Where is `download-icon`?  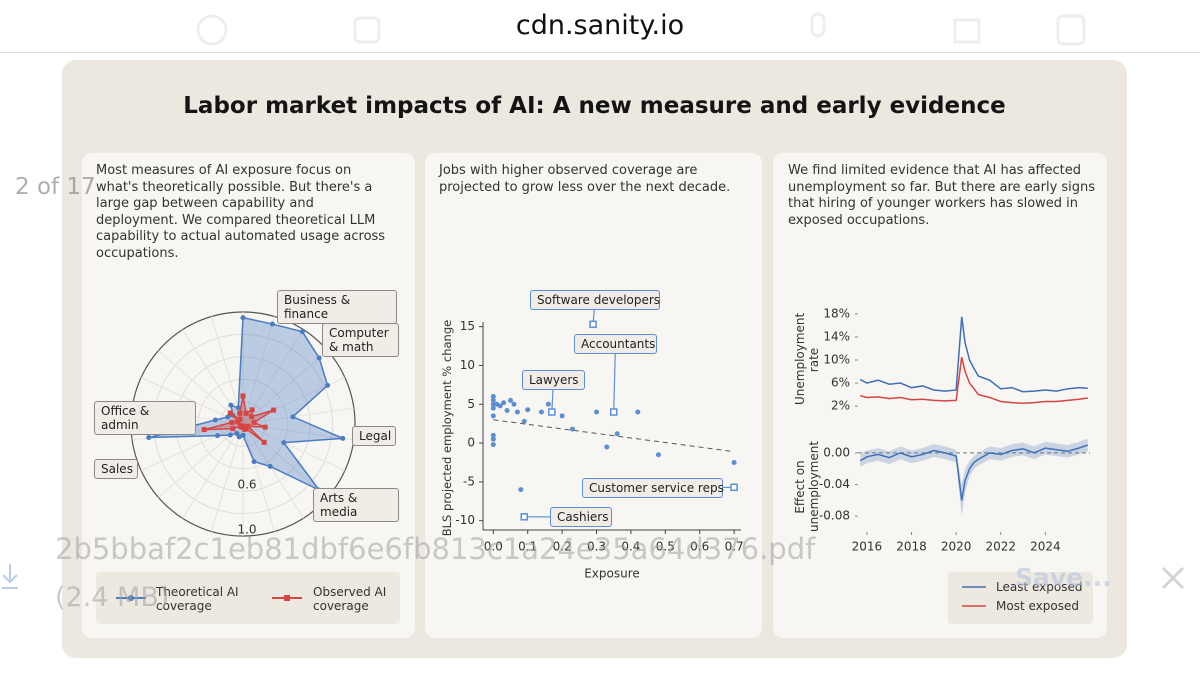 download-icon is located at coordinates (10, 576).